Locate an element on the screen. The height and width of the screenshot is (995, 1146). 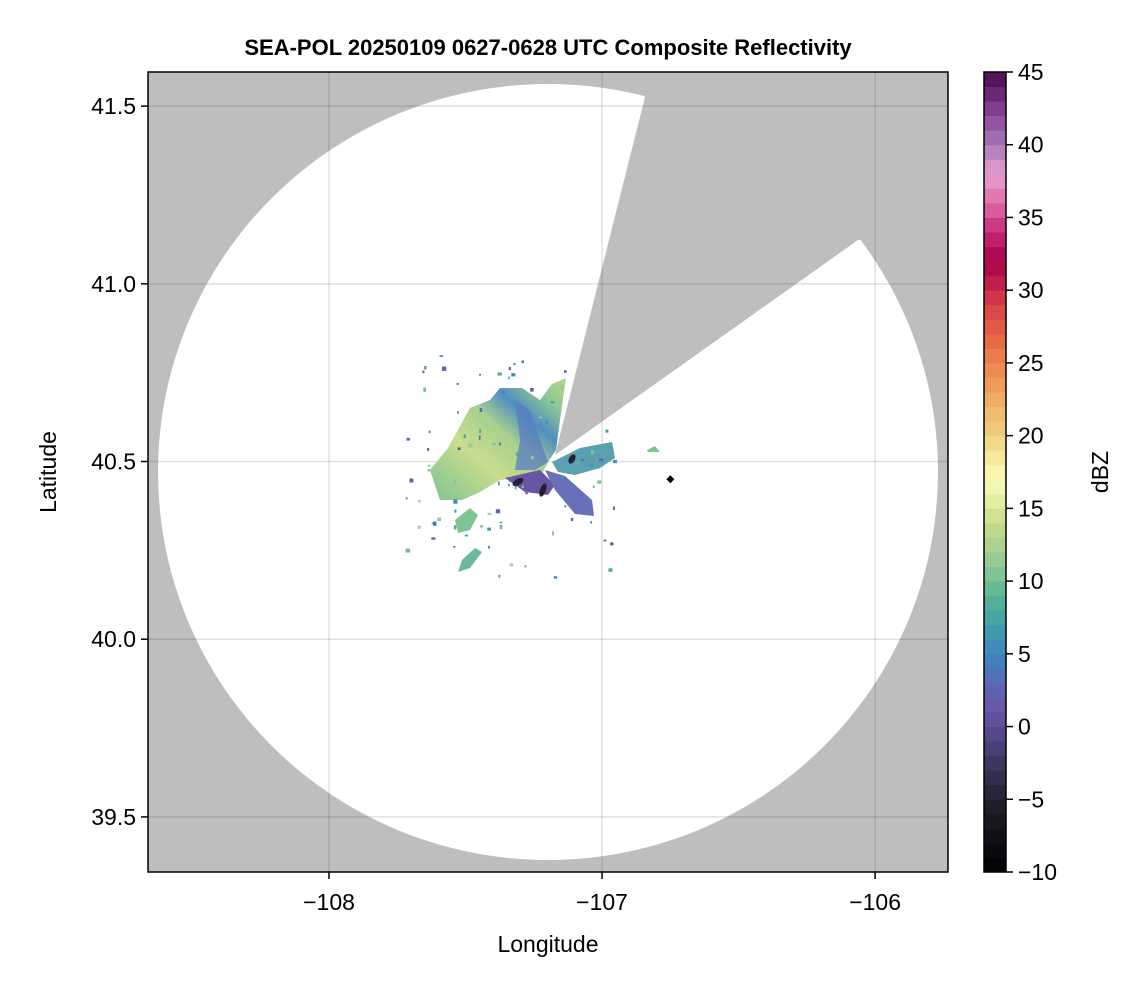
reflectivity-echoes is located at coordinates (532, 467).